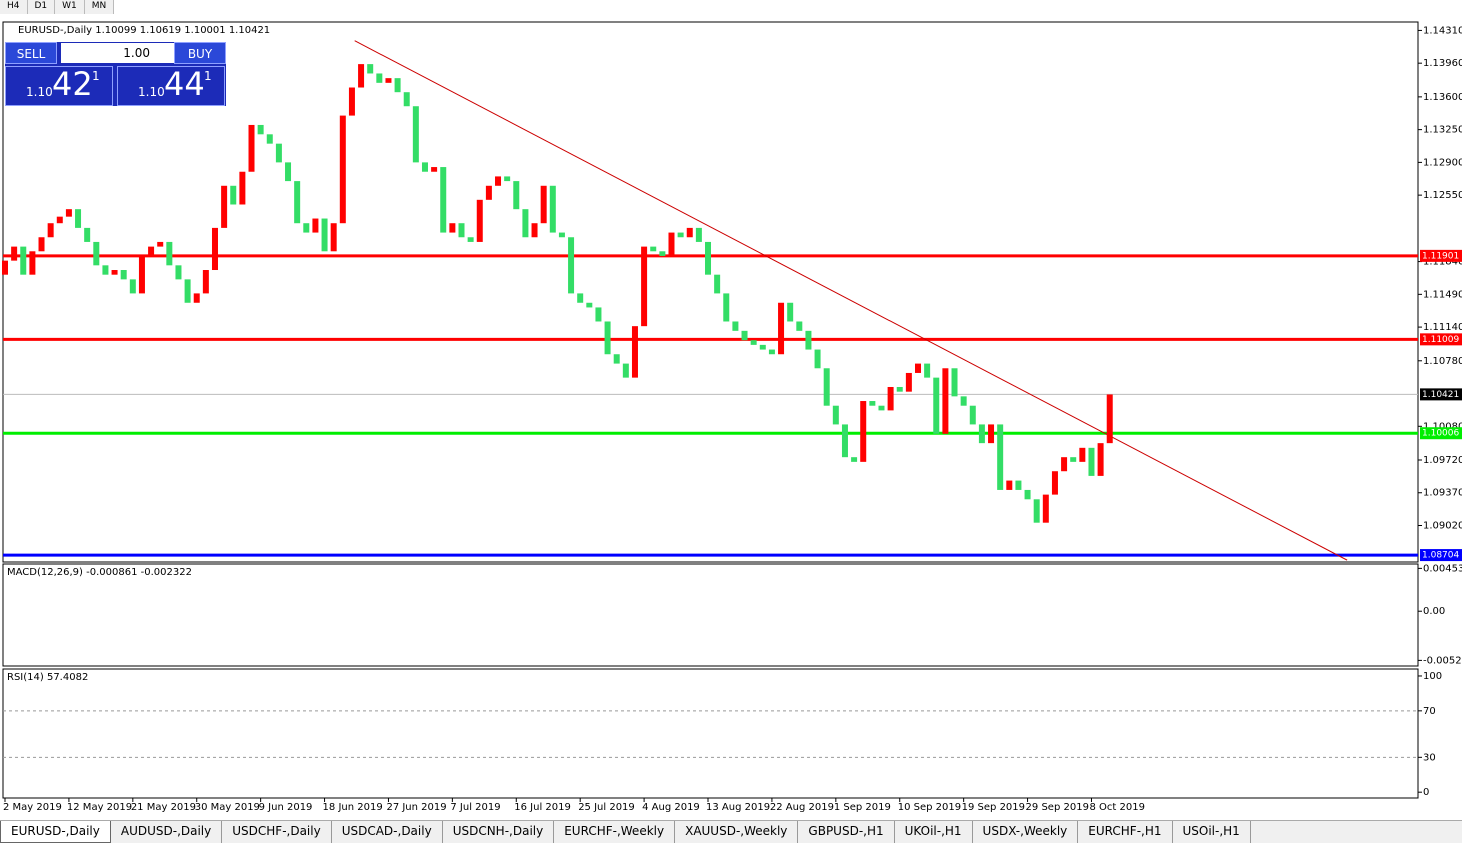  I want to click on y-tick-label: 1.12900, so click(1442, 162).